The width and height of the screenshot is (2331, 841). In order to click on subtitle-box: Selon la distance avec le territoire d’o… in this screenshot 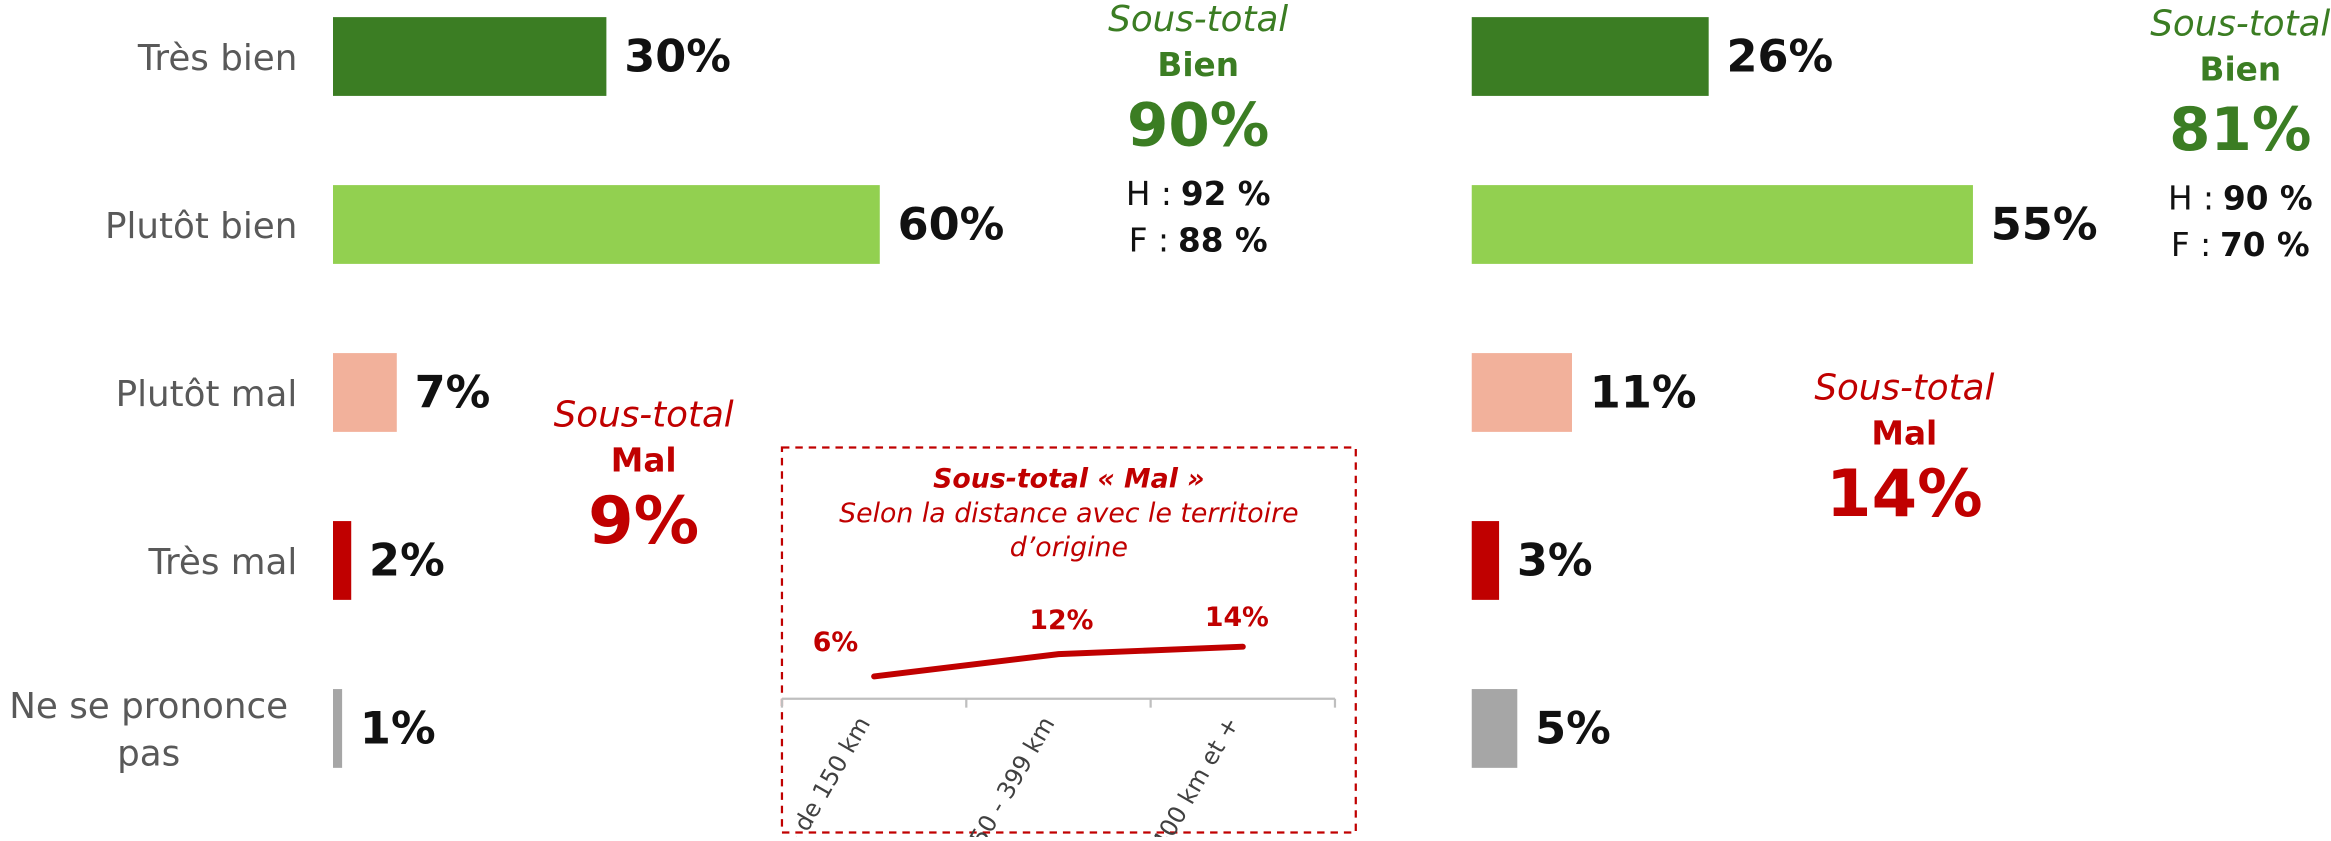, I will do `click(1069, 531)`.